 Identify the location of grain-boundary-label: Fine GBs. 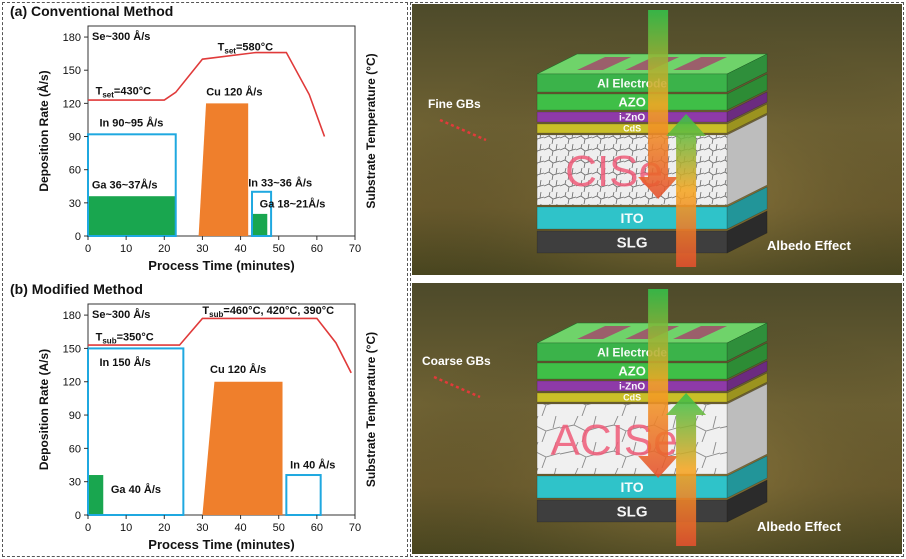
(454, 104).